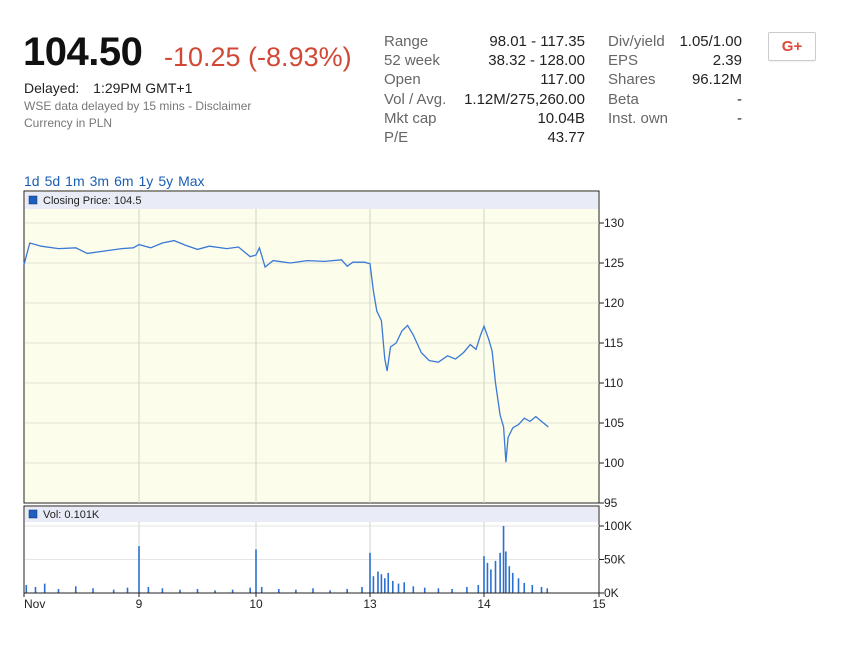  I want to click on stat-label: Vol / Avg., so click(415, 99).